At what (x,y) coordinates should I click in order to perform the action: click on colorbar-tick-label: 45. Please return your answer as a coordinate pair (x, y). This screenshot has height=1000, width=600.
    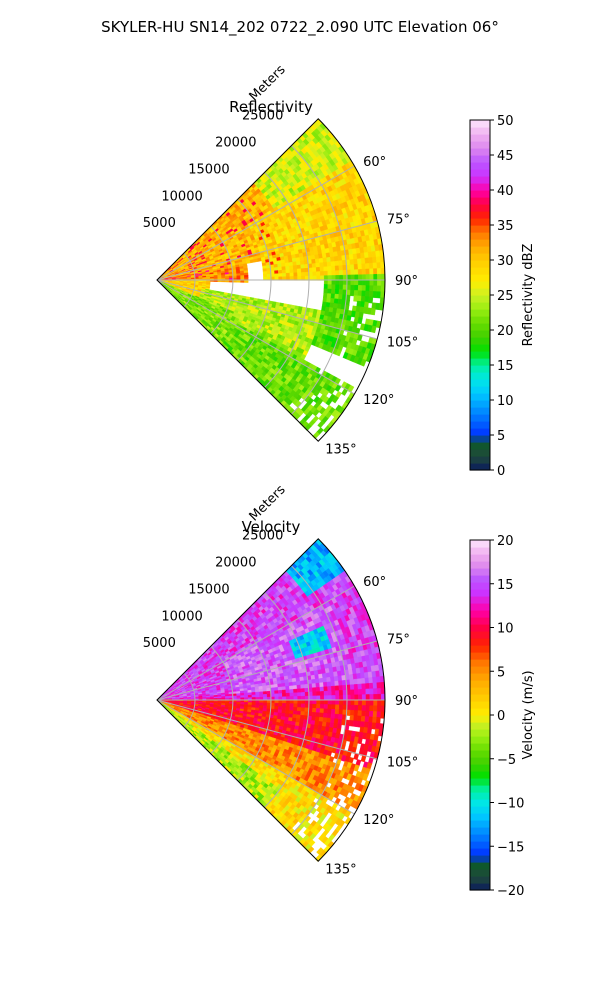
    Looking at the image, I should click on (505, 156).